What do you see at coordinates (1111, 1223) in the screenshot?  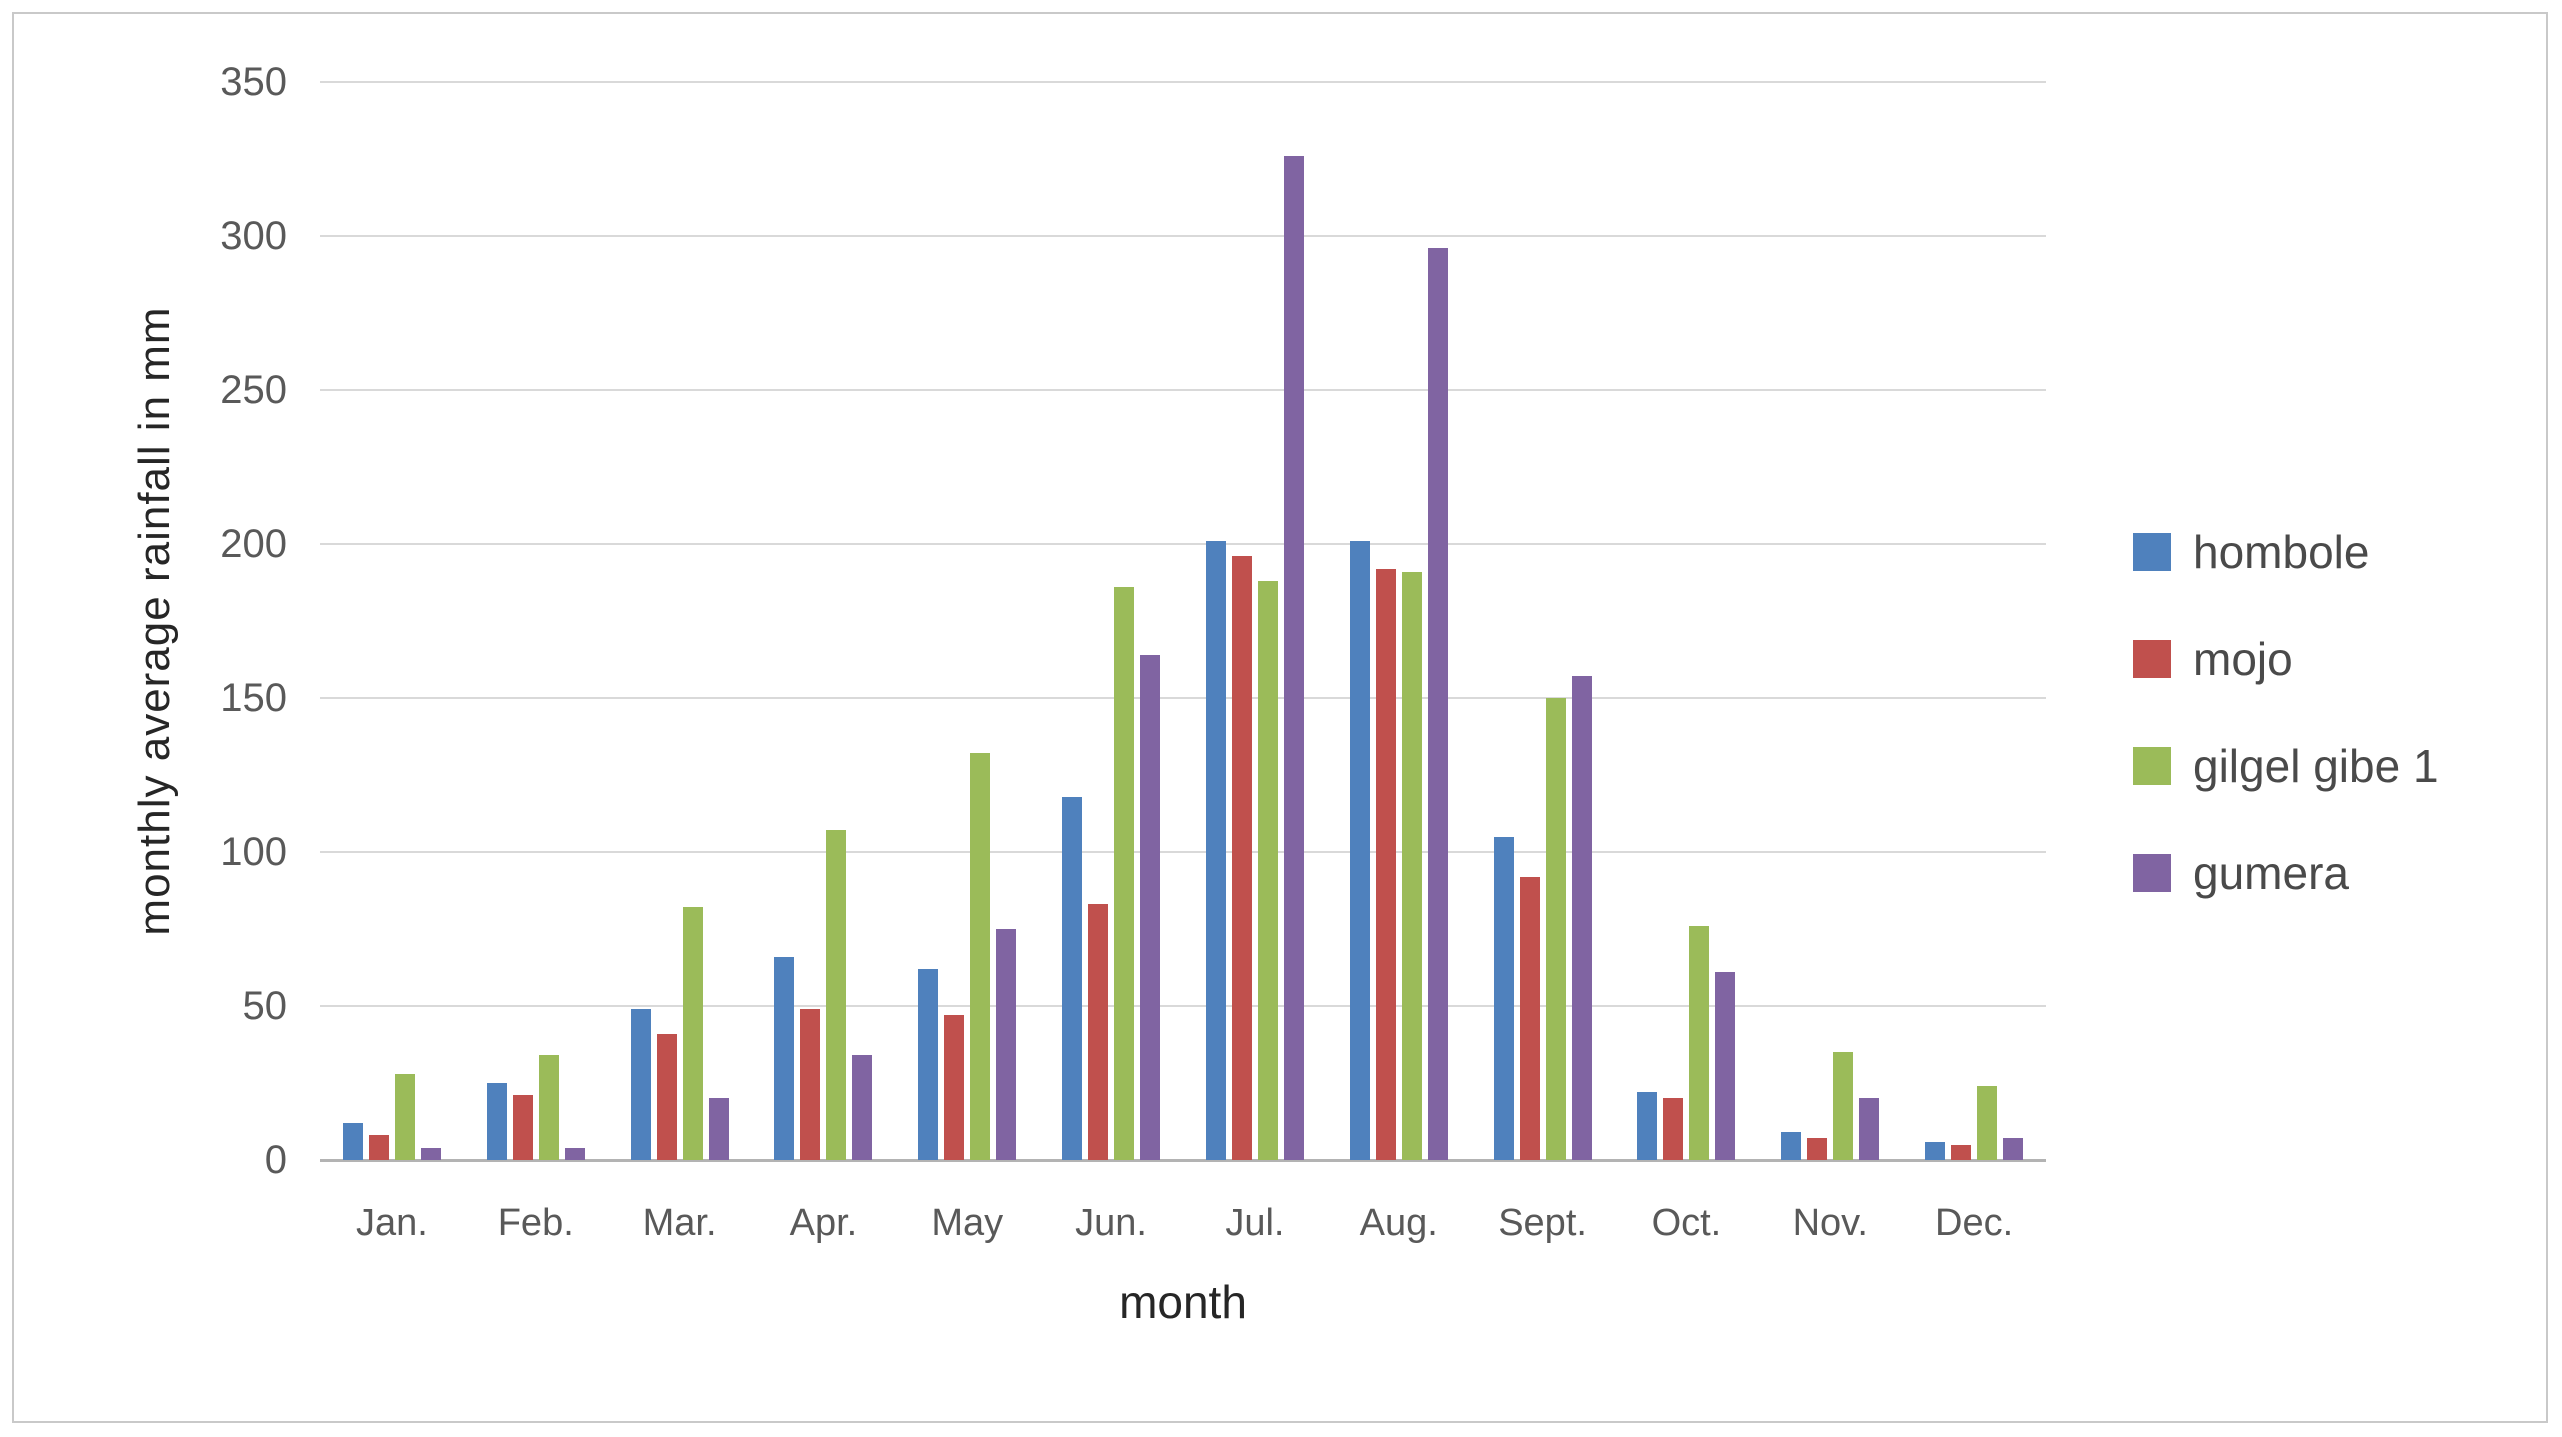 I see `x-tick-label-jun: Jun.` at bounding box center [1111, 1223].